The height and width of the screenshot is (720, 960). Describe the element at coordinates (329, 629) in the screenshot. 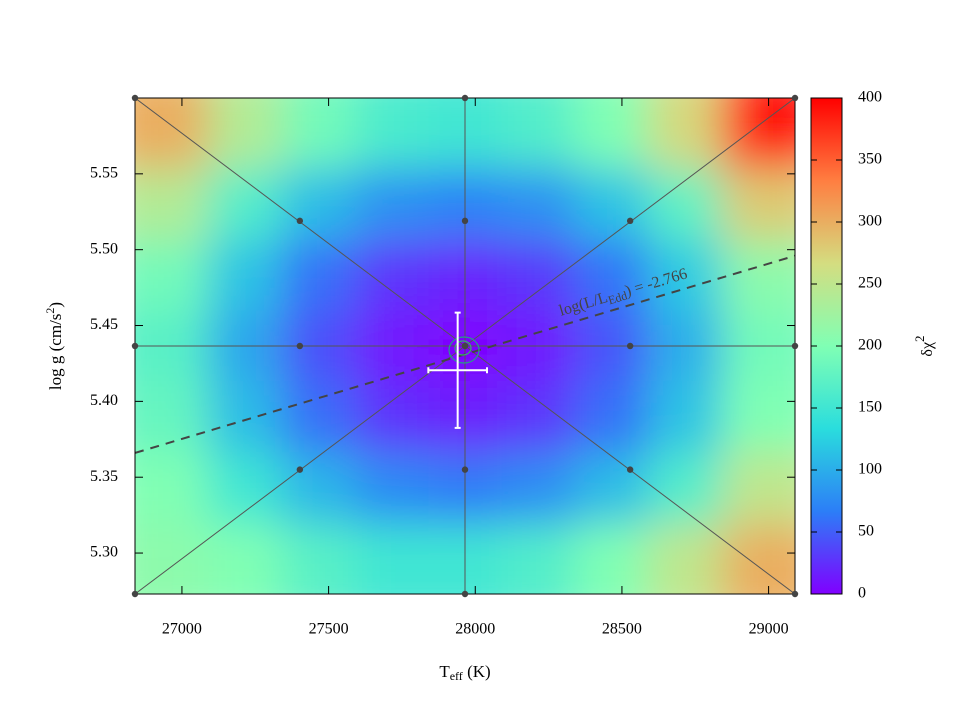

I see `x-tick-label: 27500` at that location.